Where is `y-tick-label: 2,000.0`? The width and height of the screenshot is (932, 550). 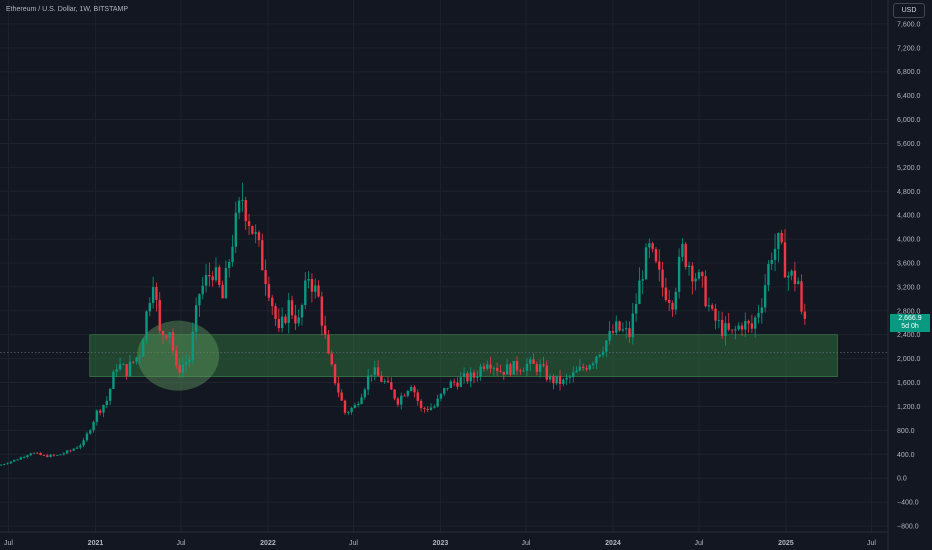 y-tick-label: 2,000.0 is located at coordinates (908, 359).